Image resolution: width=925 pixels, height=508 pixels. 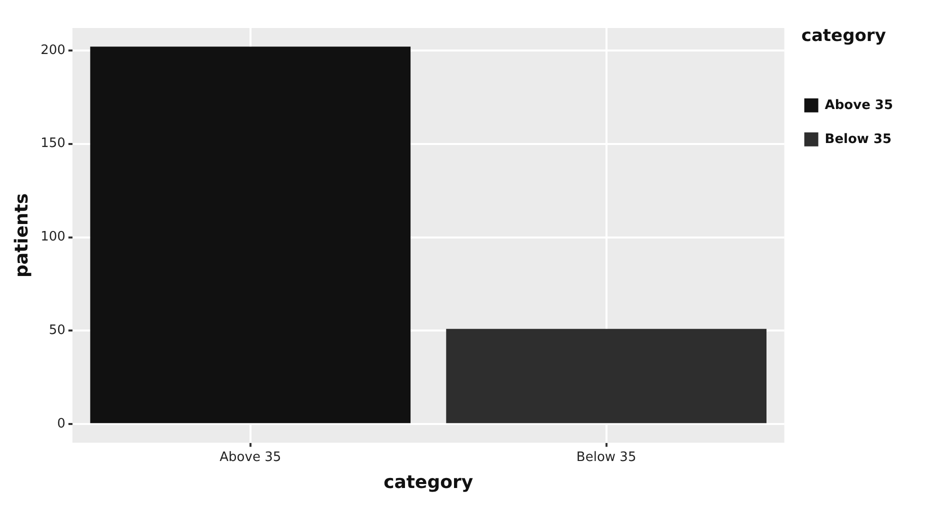 What do you see at coordinates (858, 139) in the screenshot?
I see `legend-label: Below 35` at bounding box center [858, 139].